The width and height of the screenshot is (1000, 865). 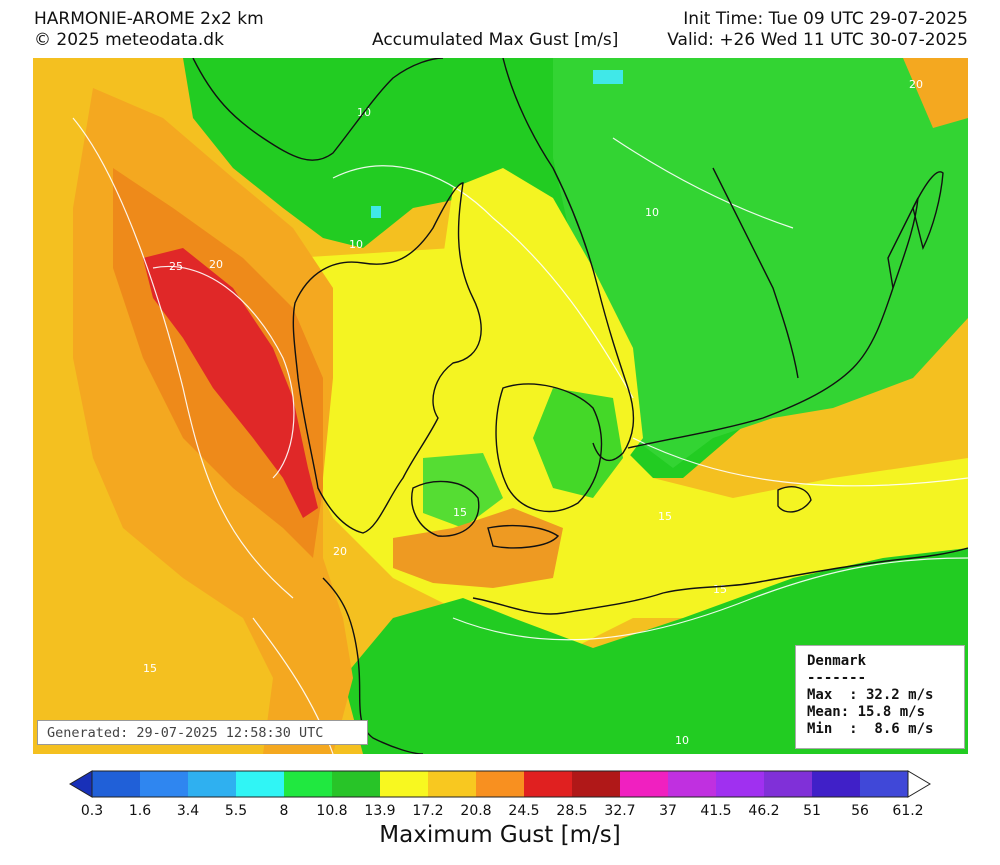 I want to click on init-time: Init Time: Tue 09 UTC 29-07-2025, so click(x=825, y=19).